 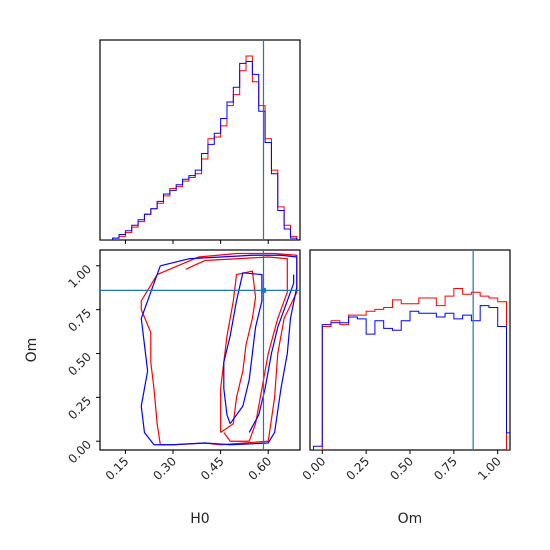 I want to click on om-histogram, so click(x=410, y=350).